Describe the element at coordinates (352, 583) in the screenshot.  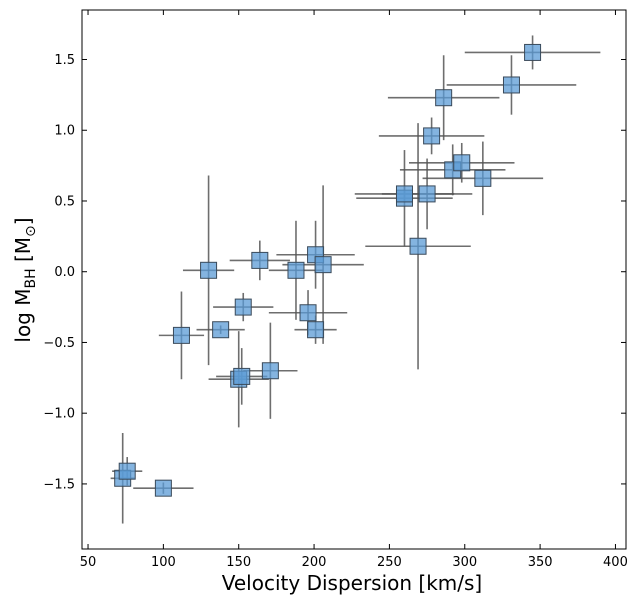
I see `x-axis-label: Velocity Dispersion [km/s]` at that location.